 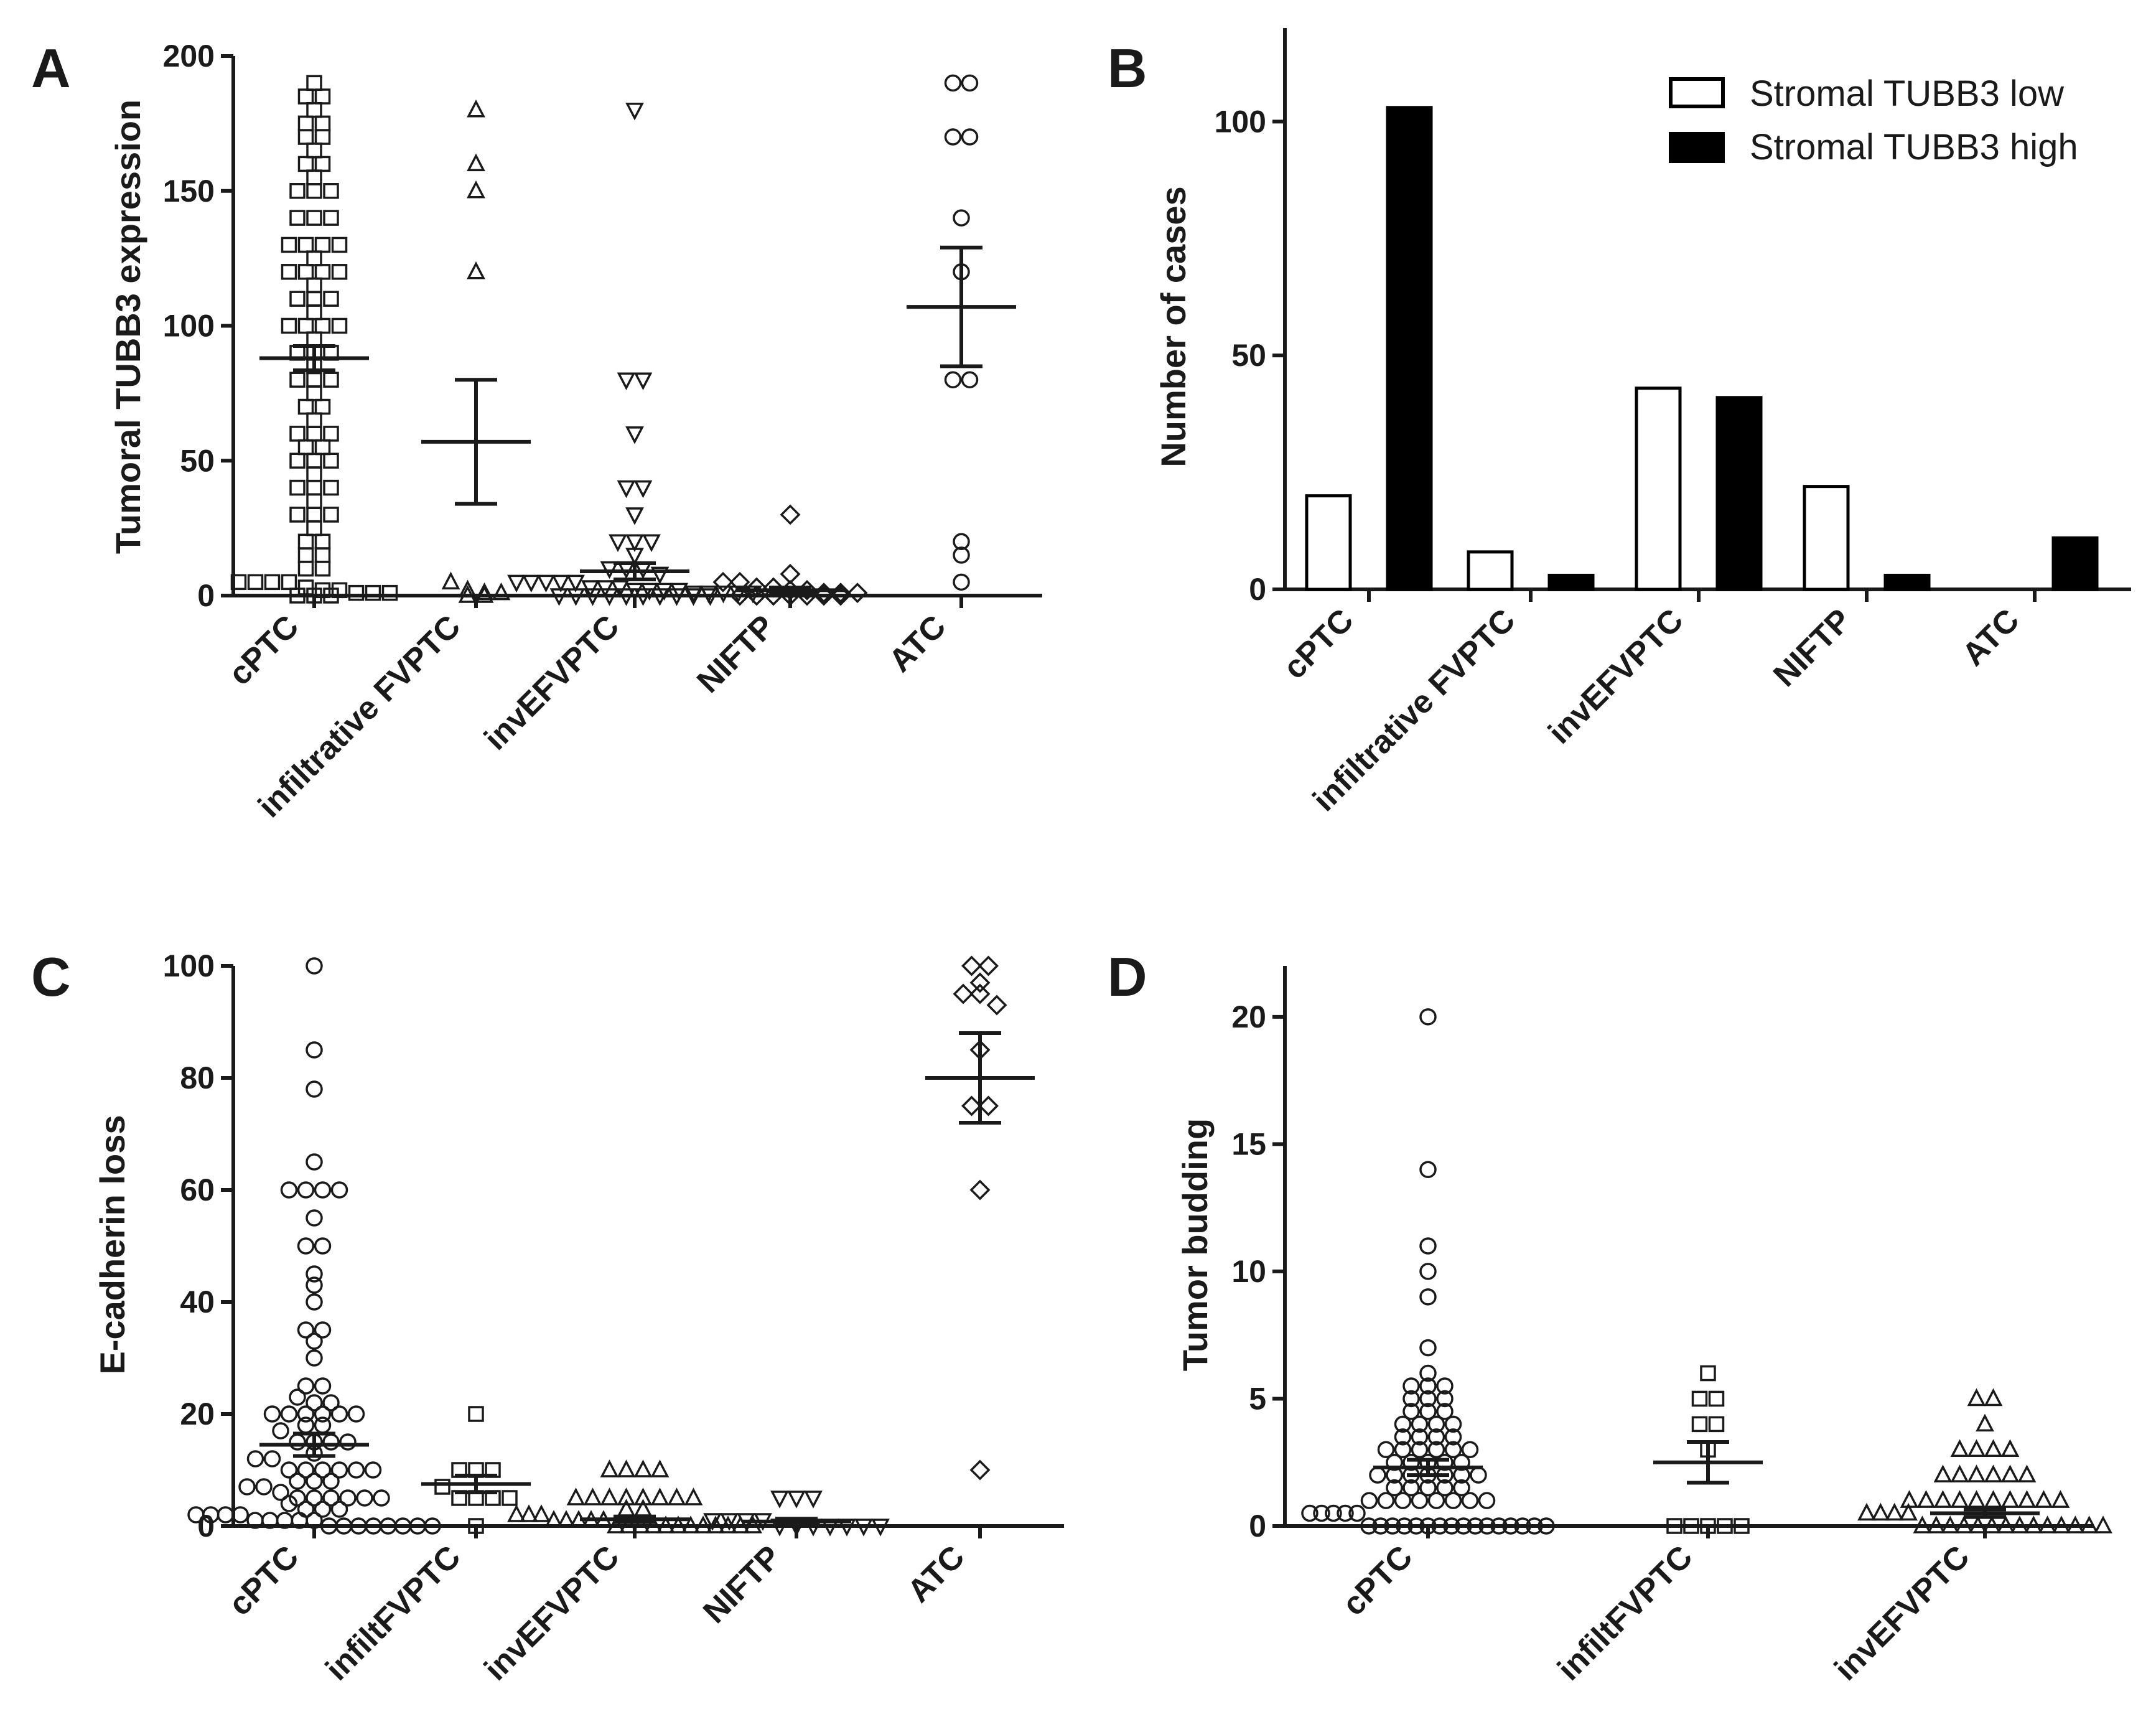 I want to click on legend-label-low: Stromal TUBB3 low, so click(x=1907, y=93).